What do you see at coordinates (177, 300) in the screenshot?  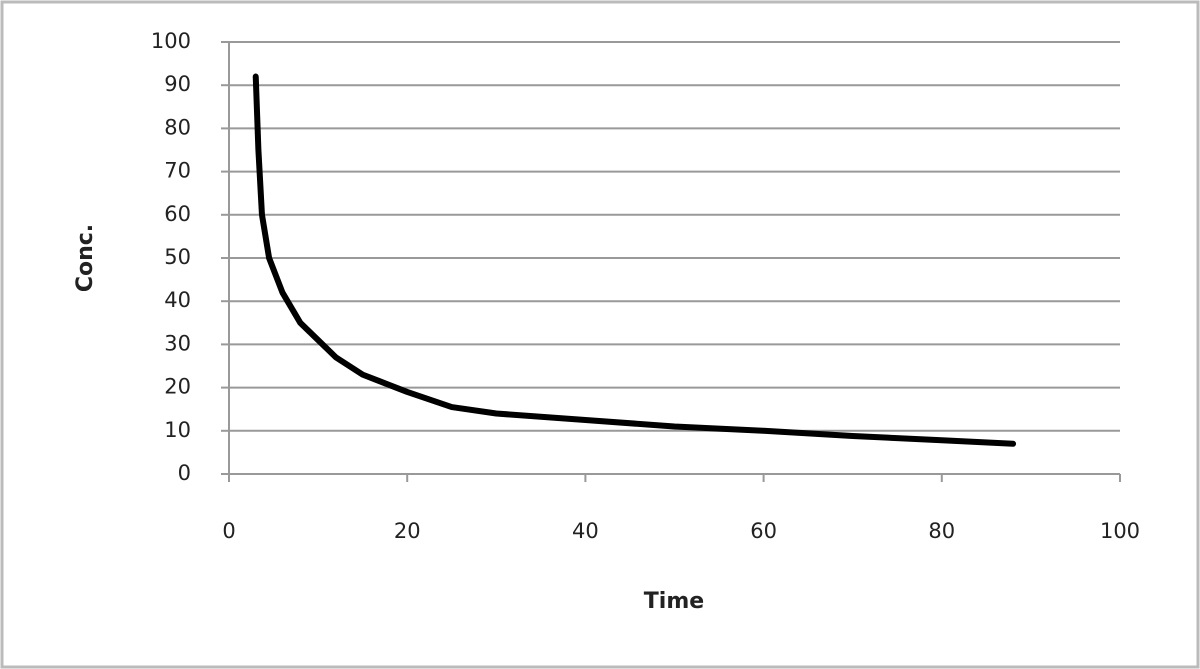 I see `y-tick-label: 40` at bounding box center [177, 300].